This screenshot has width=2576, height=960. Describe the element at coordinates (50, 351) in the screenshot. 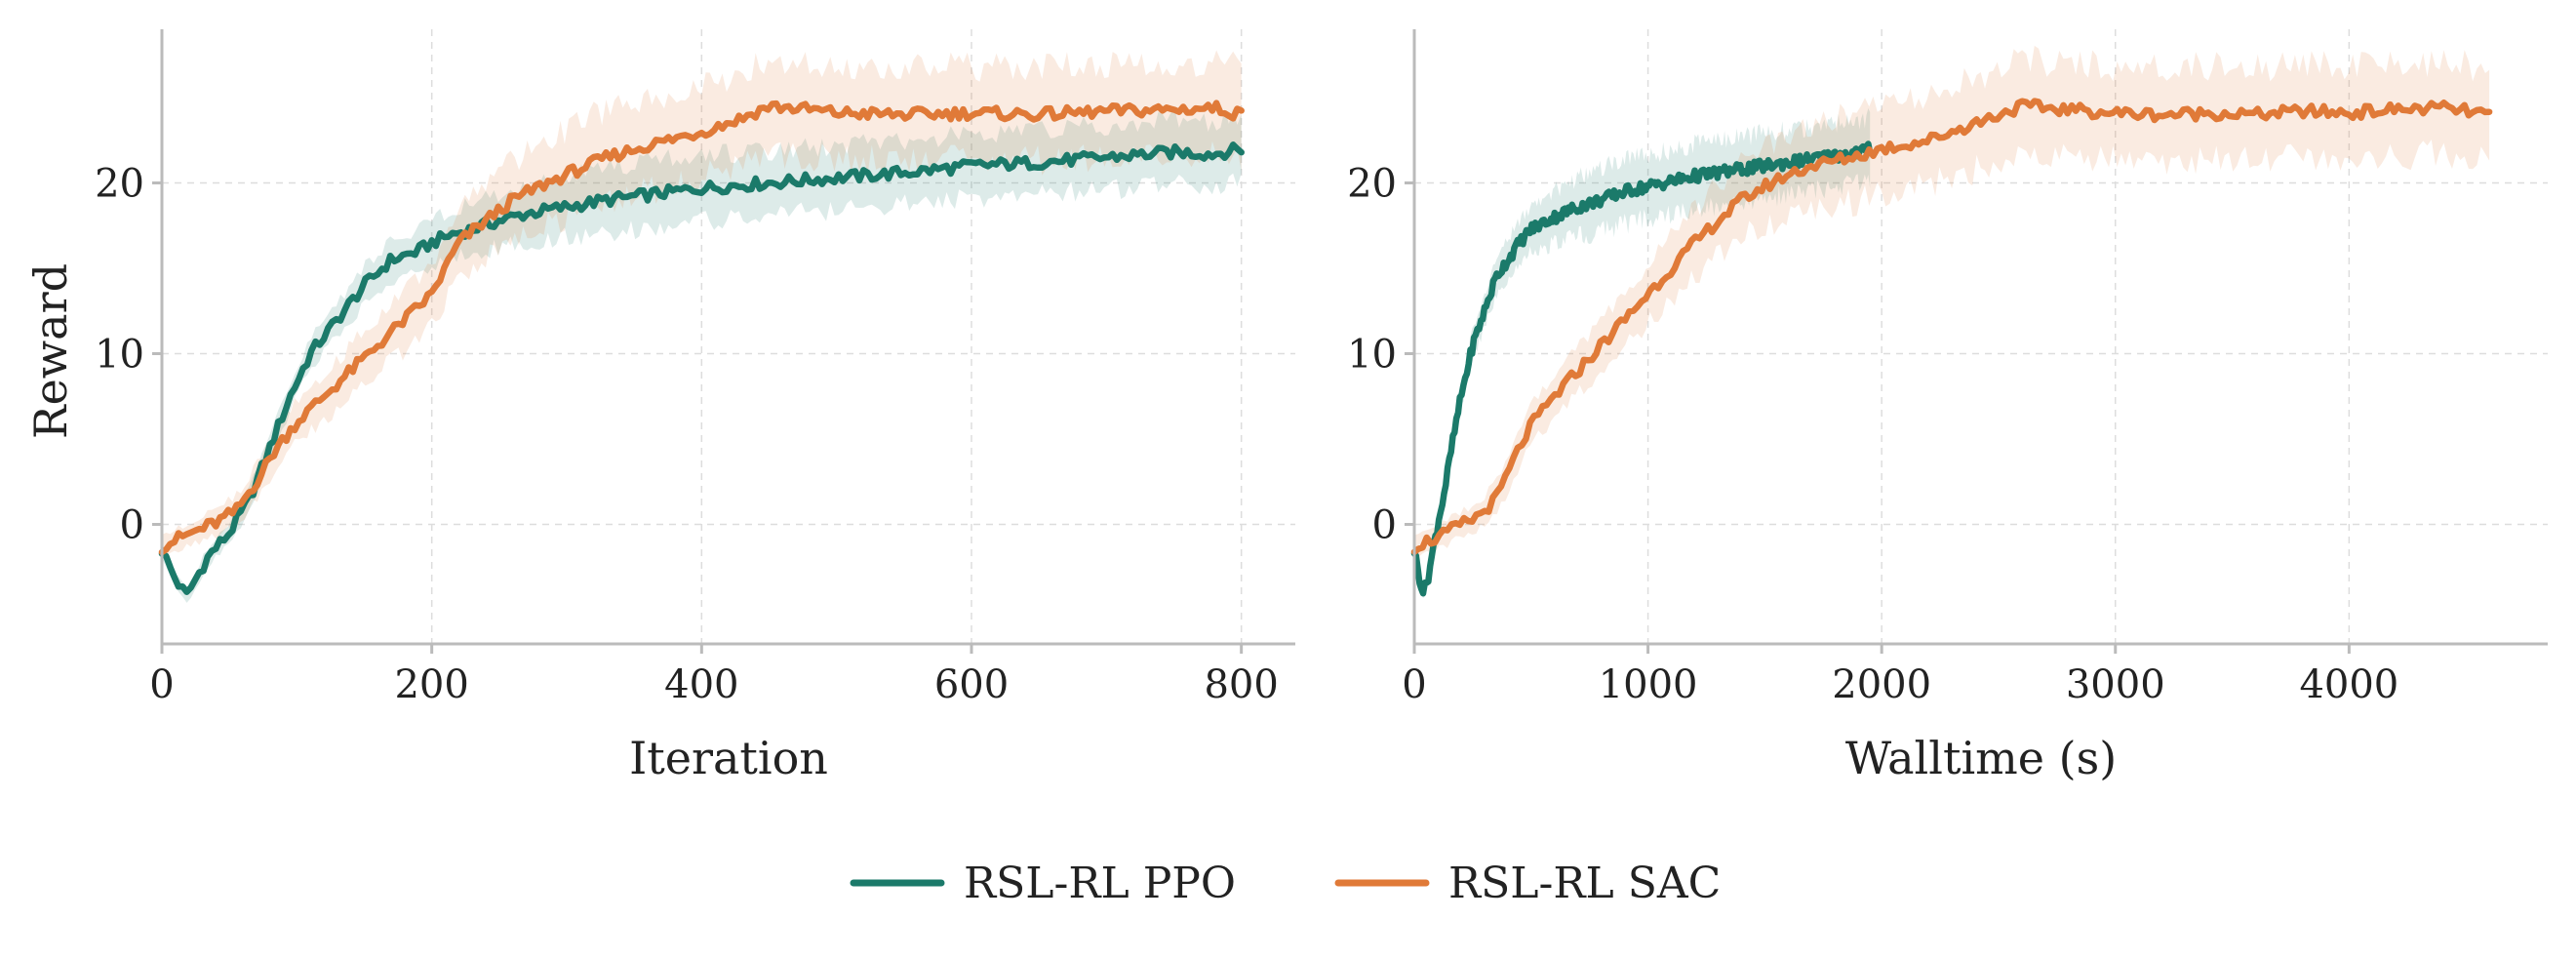

I see `y-axis-label: Reward` at that location.